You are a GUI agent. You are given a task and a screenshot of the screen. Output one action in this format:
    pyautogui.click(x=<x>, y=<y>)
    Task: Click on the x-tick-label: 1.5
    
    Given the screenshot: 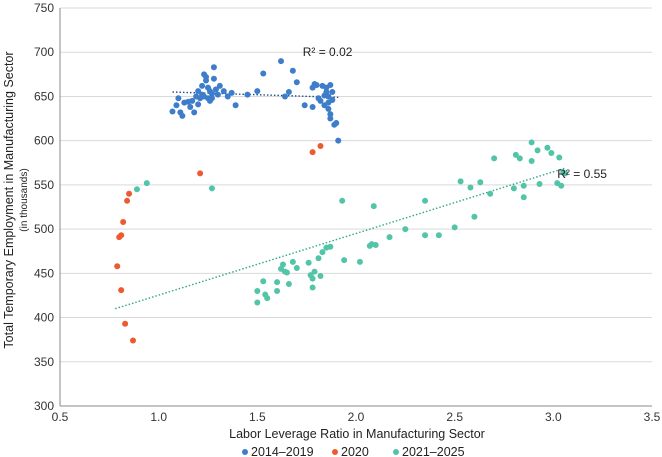 What is the action you would take?
    pyautogui.click(x=257, y=417)
    